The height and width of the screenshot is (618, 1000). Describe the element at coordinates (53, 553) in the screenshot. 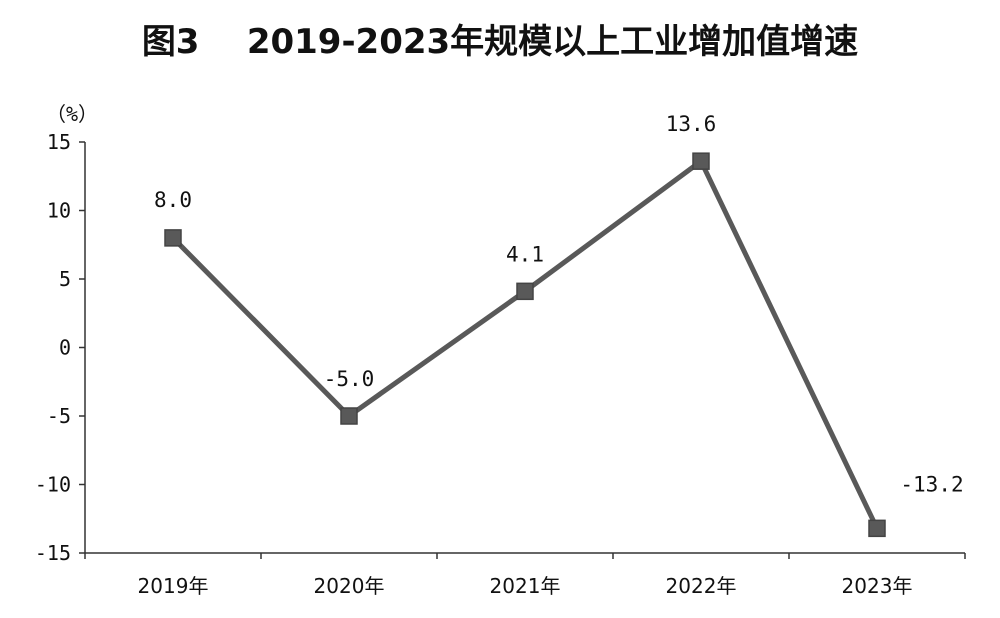

I see `y-tick-label: -15` at that location.